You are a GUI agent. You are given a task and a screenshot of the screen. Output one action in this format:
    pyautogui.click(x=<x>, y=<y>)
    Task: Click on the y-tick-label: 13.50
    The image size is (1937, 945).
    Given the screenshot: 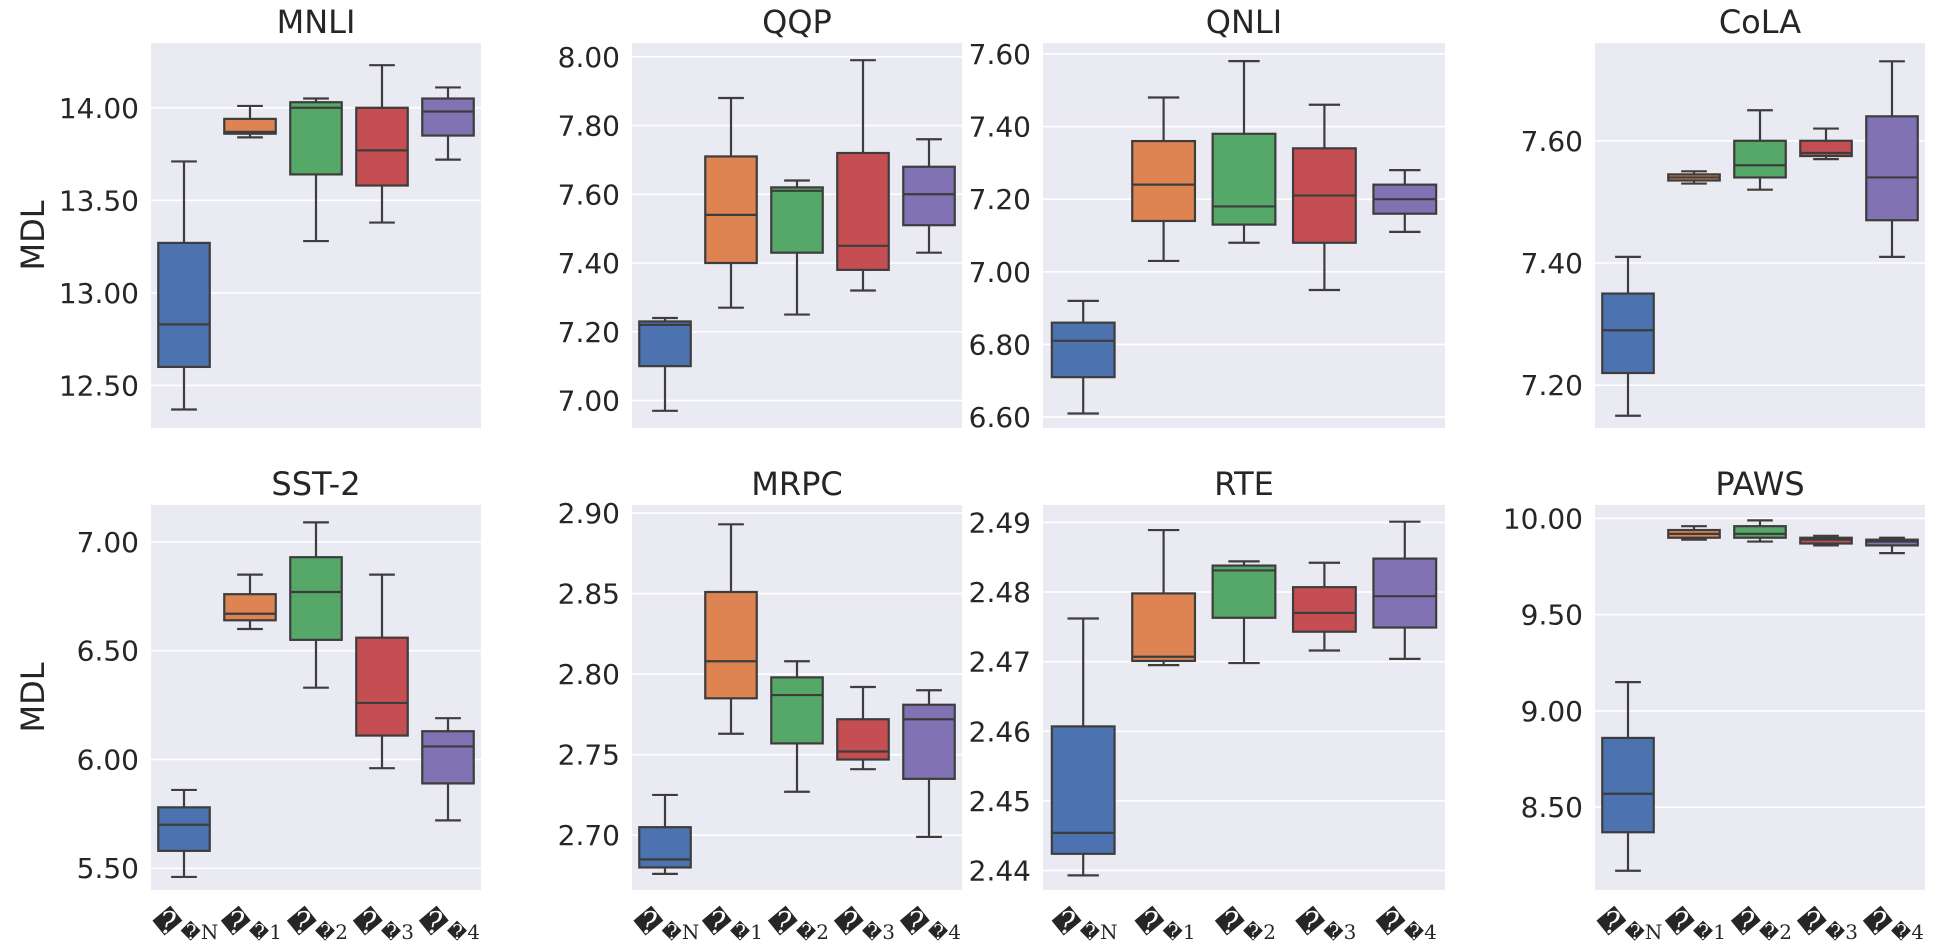 What is the action you would take?
    pyautogui.click(x=99, y=200)
    